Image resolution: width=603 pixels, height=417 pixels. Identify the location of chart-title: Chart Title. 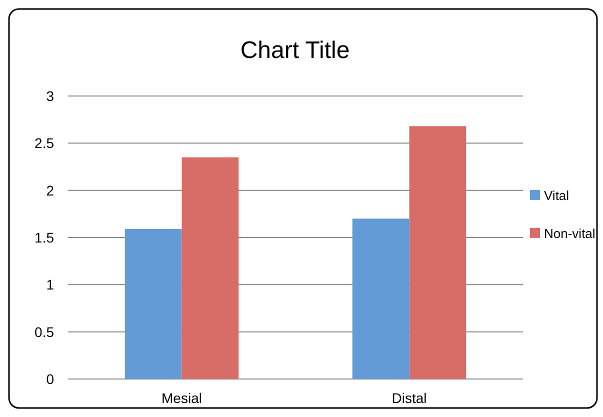
(295, 50).